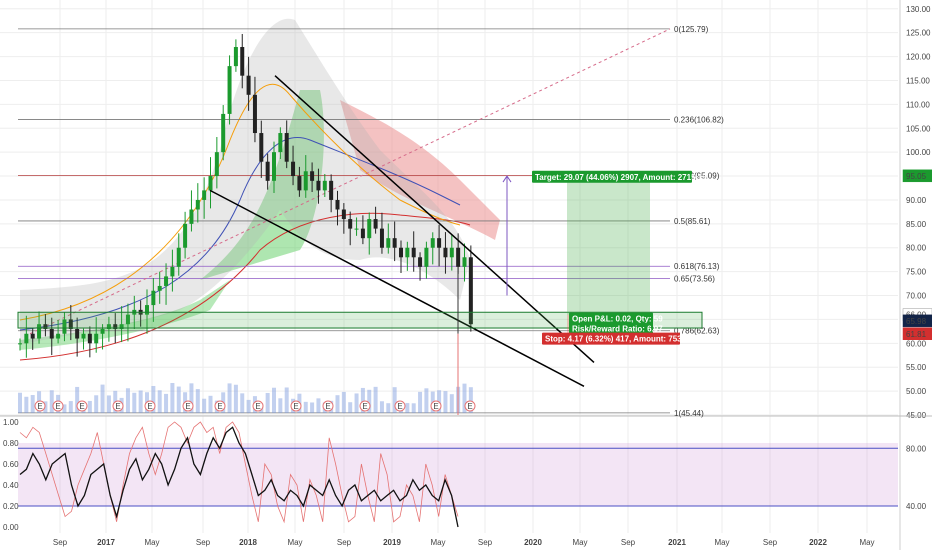 This screenshot has height=555, width=932. I want to click on osc-left-tick: 1.00, so click(11, 422).